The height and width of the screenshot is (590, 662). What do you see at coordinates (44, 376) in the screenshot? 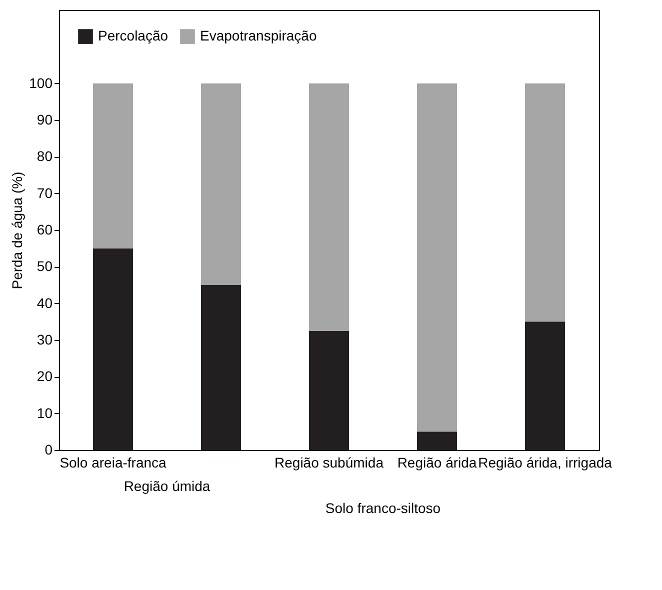
I see `y-tick-label: 20` at bounding box center [44, 376].